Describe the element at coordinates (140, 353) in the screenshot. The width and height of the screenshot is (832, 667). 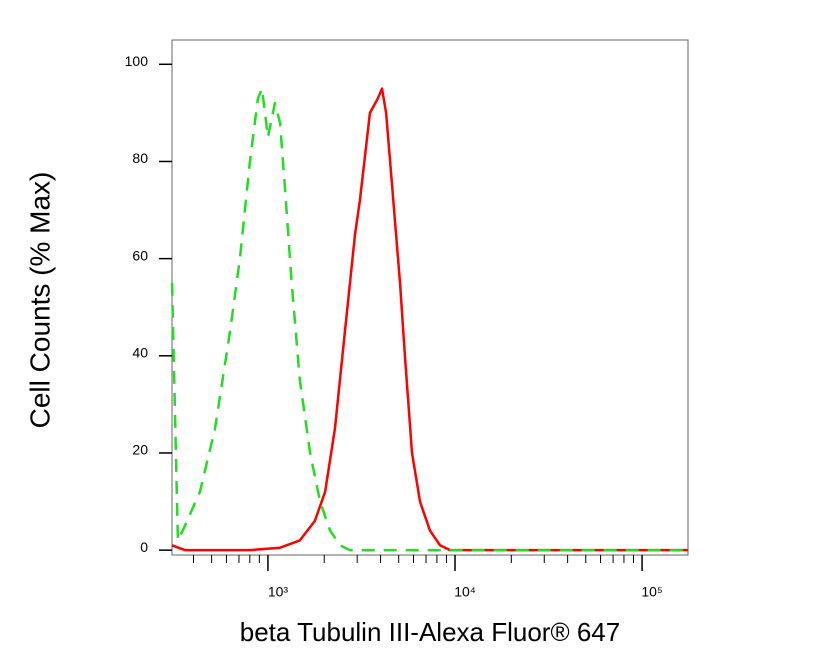
I see `y-tick-label: 40` at that location.